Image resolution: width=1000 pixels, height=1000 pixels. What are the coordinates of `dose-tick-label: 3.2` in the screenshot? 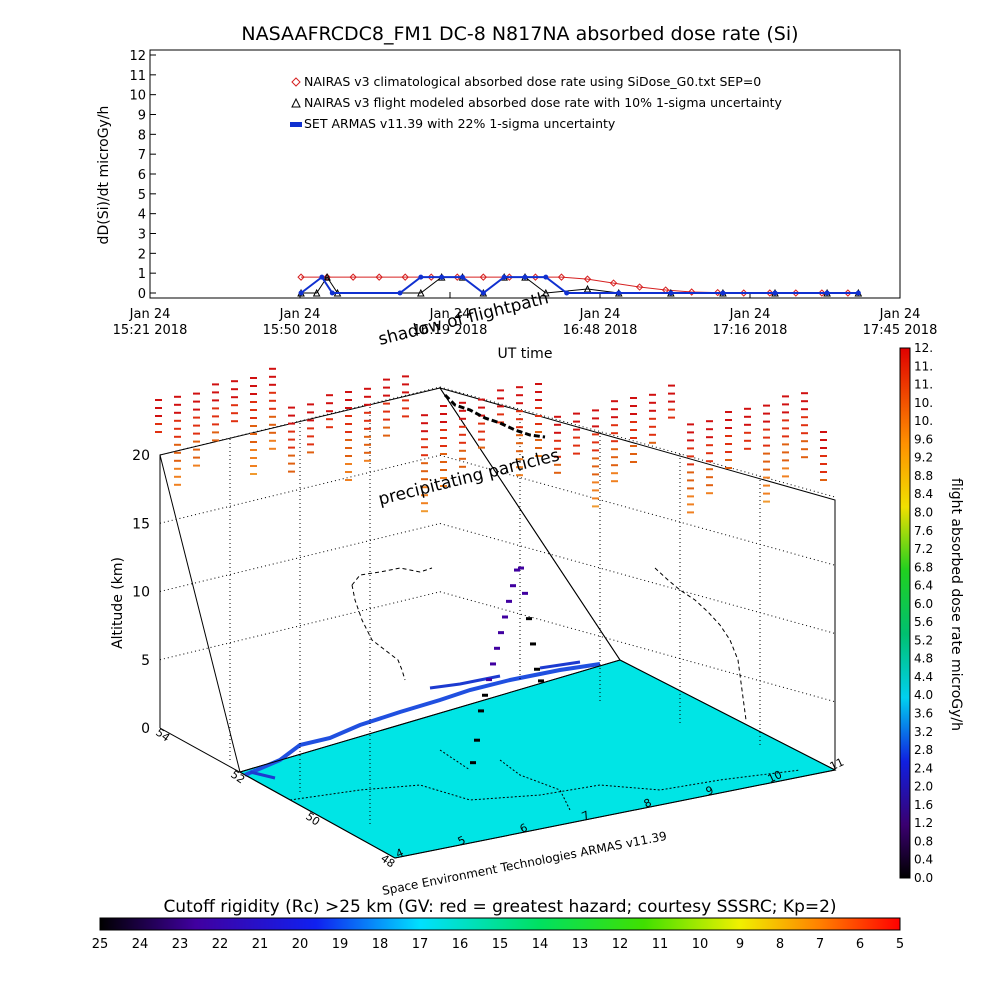 It's located at (923, 732).